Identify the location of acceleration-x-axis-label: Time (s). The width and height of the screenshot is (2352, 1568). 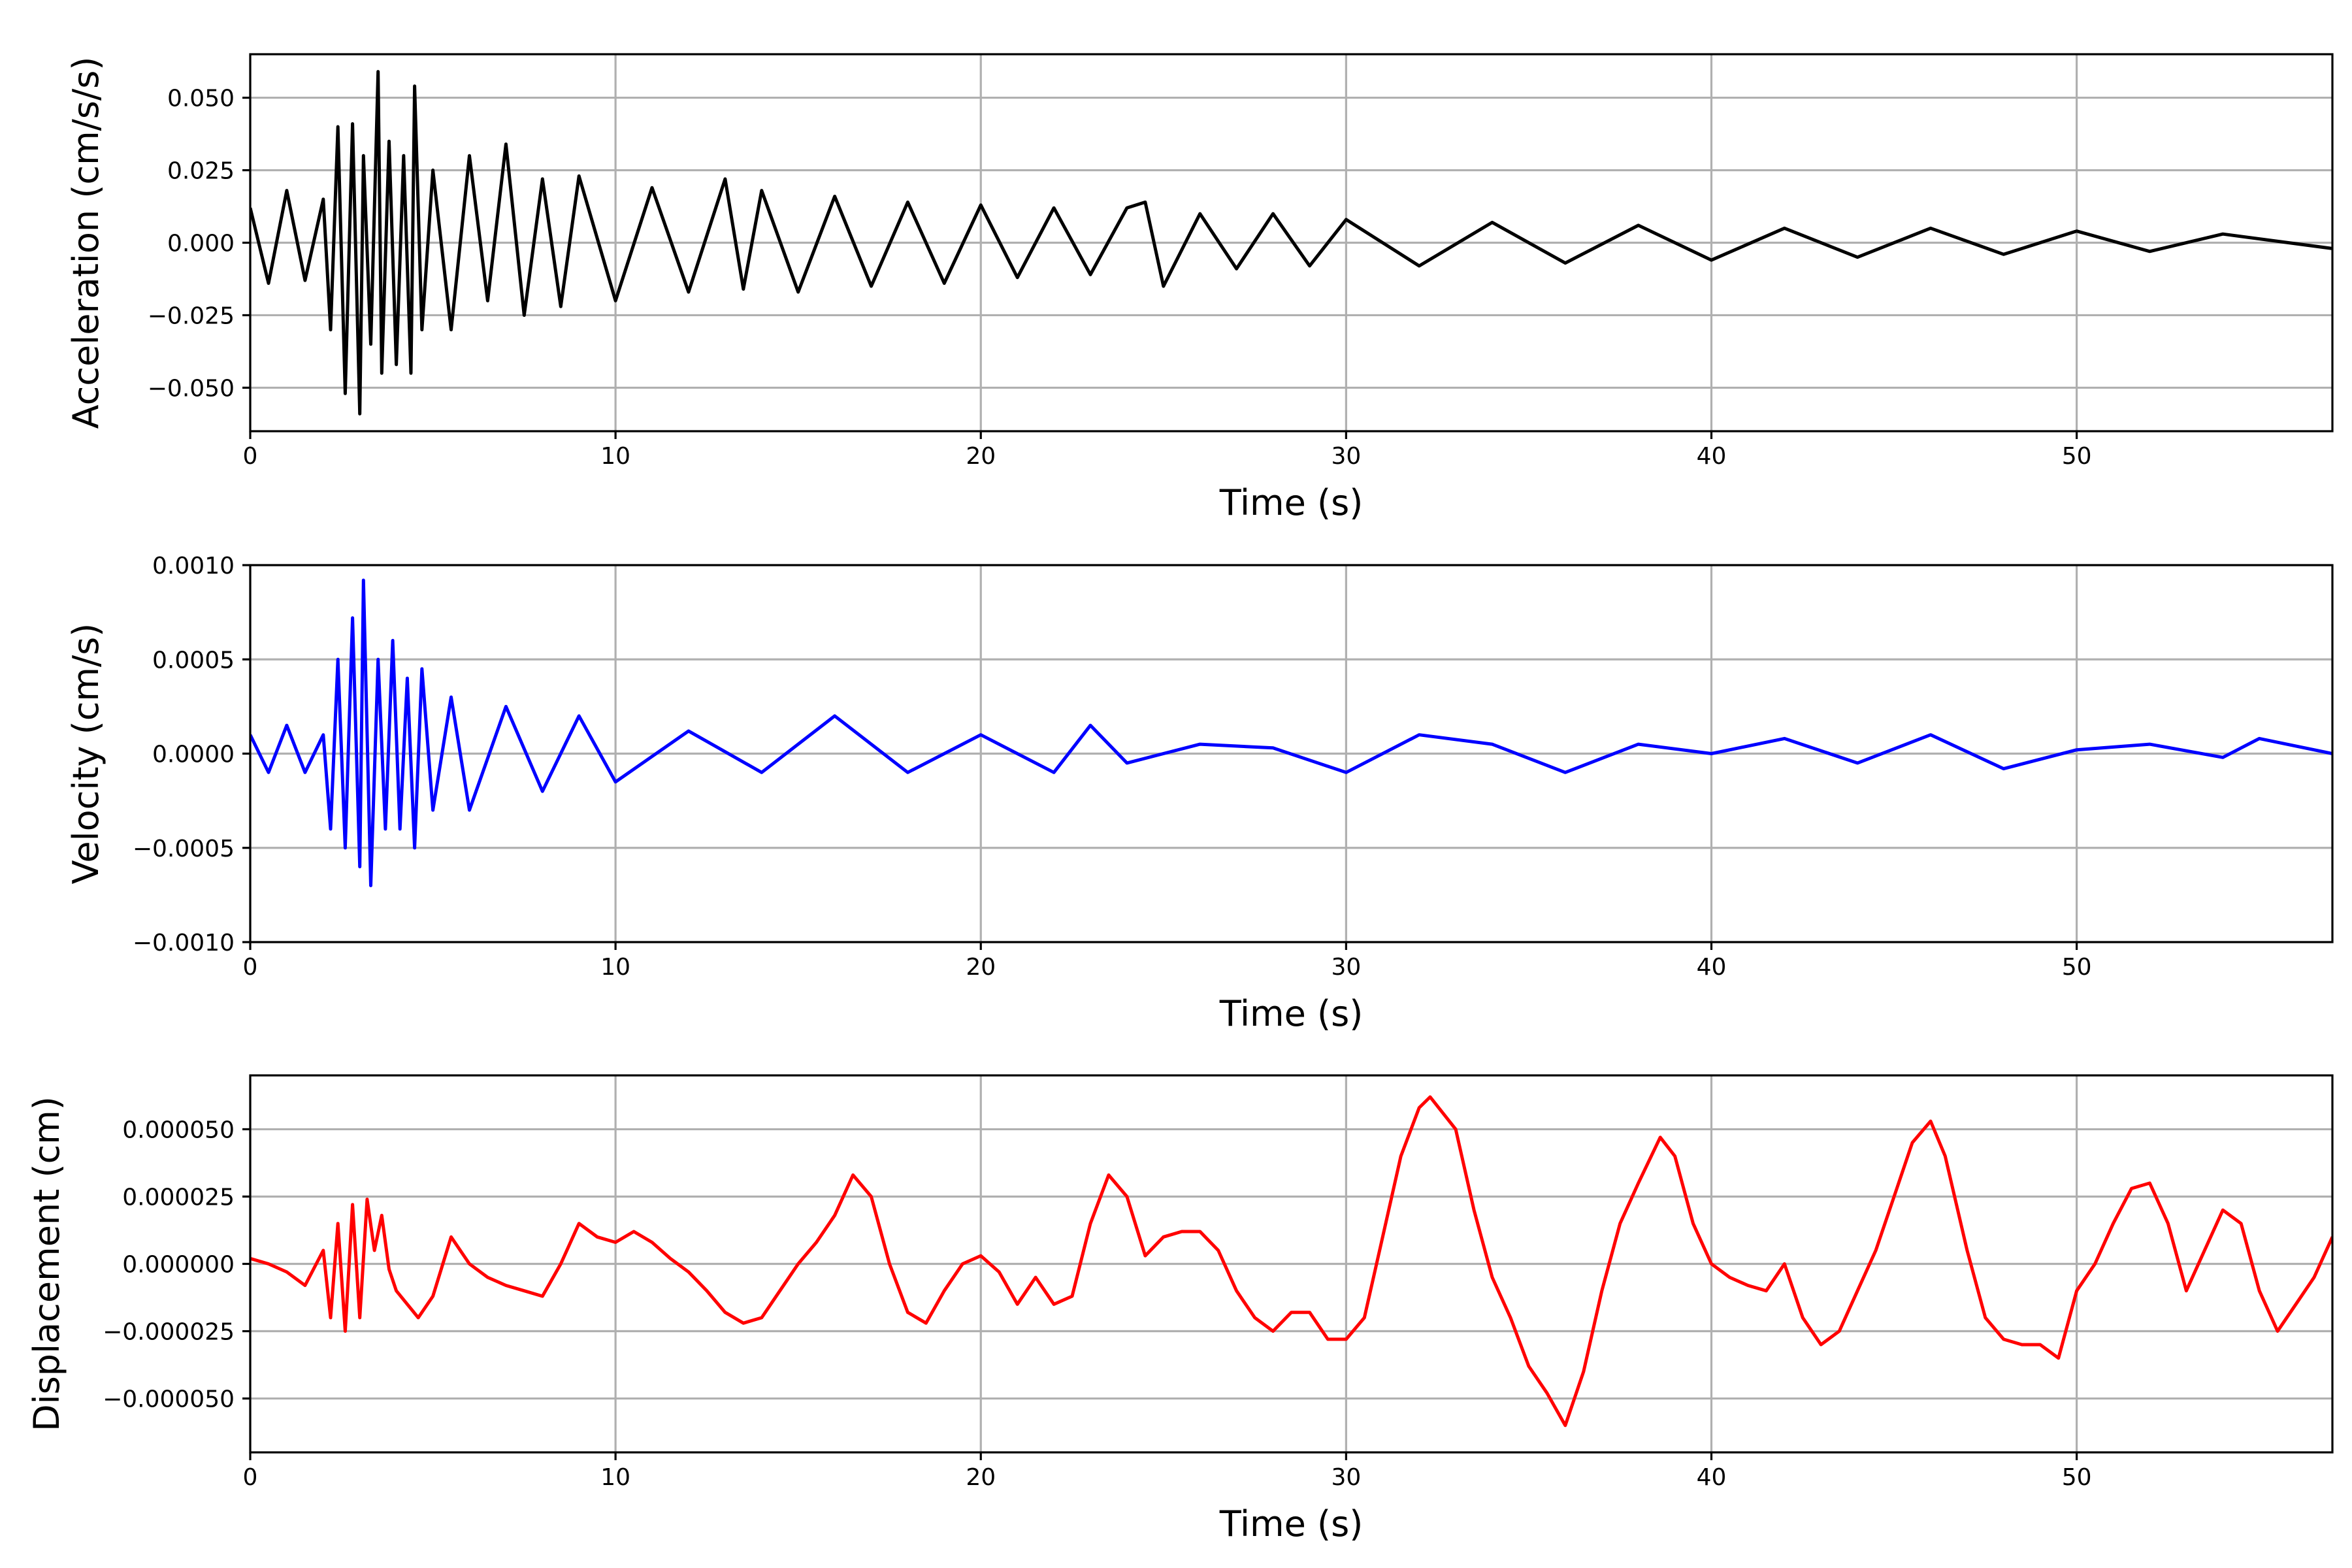
(1291, 502).